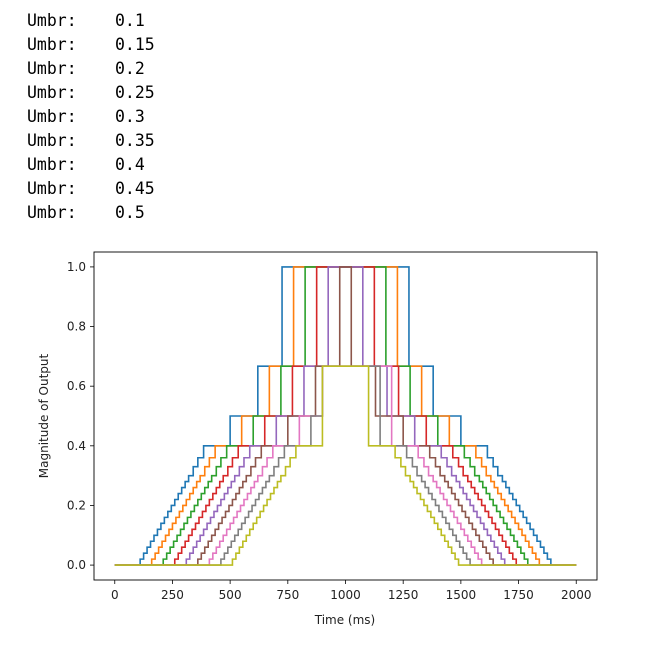  Describe the element at coordinates (76, 267) in the screenshot. I see `y-tick-label: 1.0` at that location.